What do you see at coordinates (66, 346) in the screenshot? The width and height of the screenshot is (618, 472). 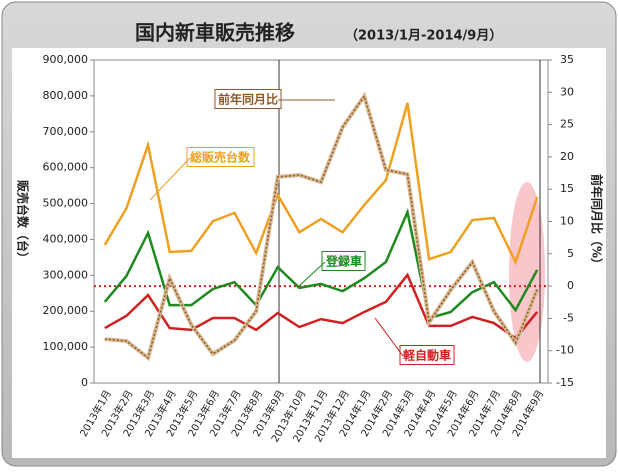 I see `y-tick-label: 100,000` at bounding box center [66, 346].